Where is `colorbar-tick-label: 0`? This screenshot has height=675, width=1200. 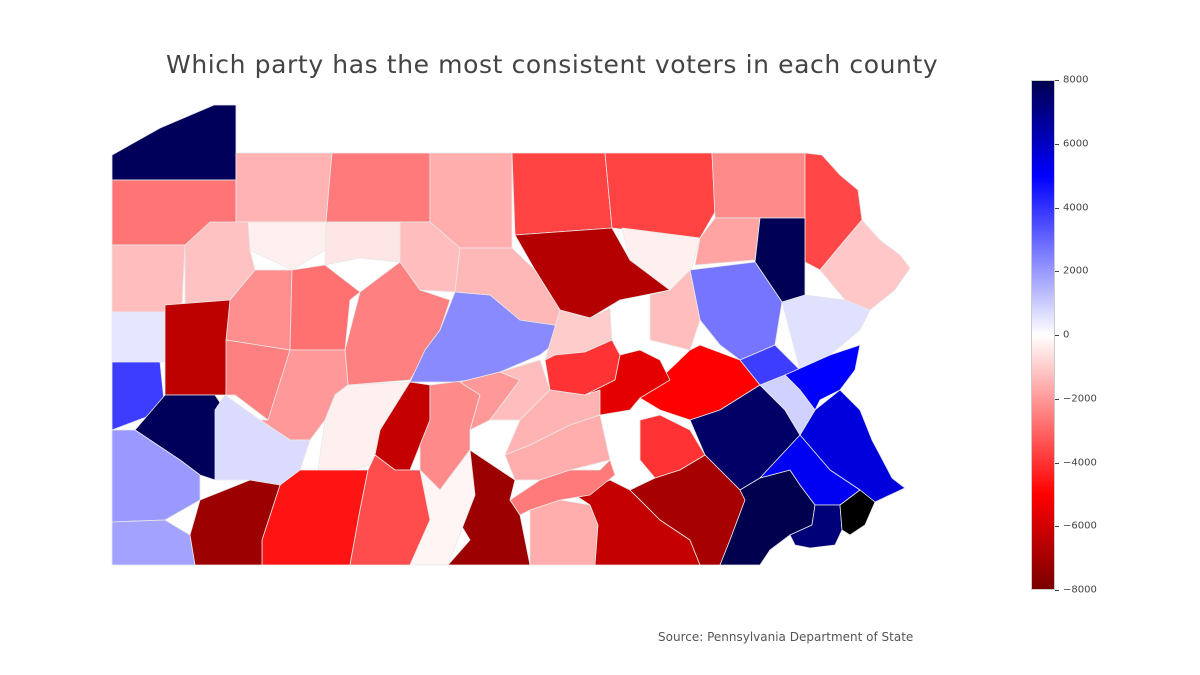 colorbar-tick-label: 0 is located at coordinates (1066, 335).